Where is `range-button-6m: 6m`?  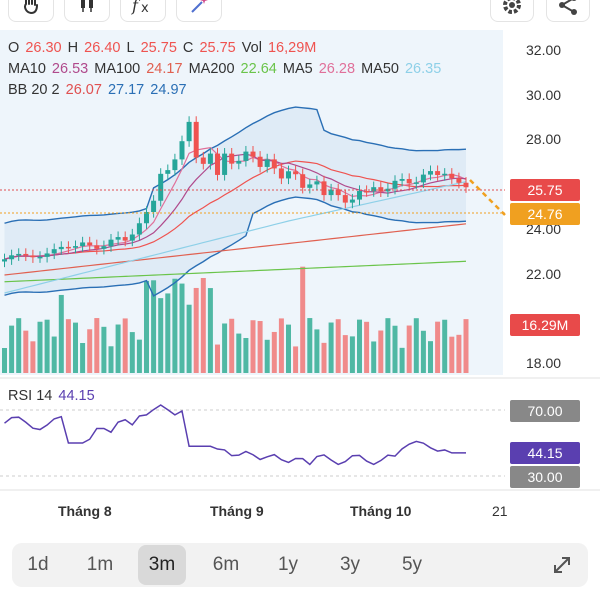 range-button-6m: 6m is located at coordinates (226, 564).